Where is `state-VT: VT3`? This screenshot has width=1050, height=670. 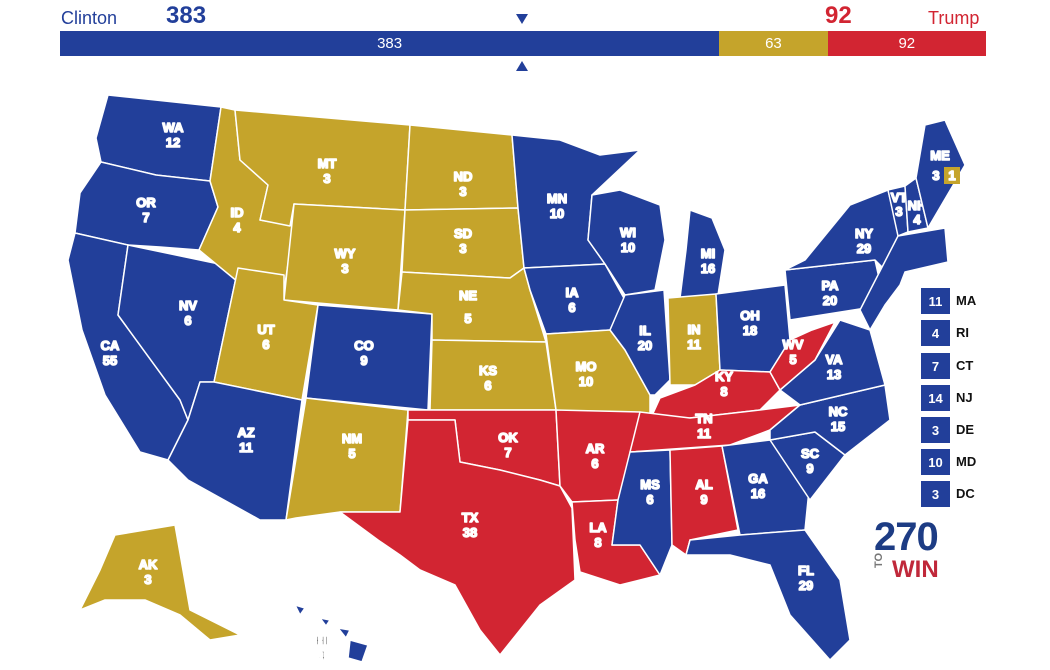 state-VT: VT3 is located at coordinates (898, 211).